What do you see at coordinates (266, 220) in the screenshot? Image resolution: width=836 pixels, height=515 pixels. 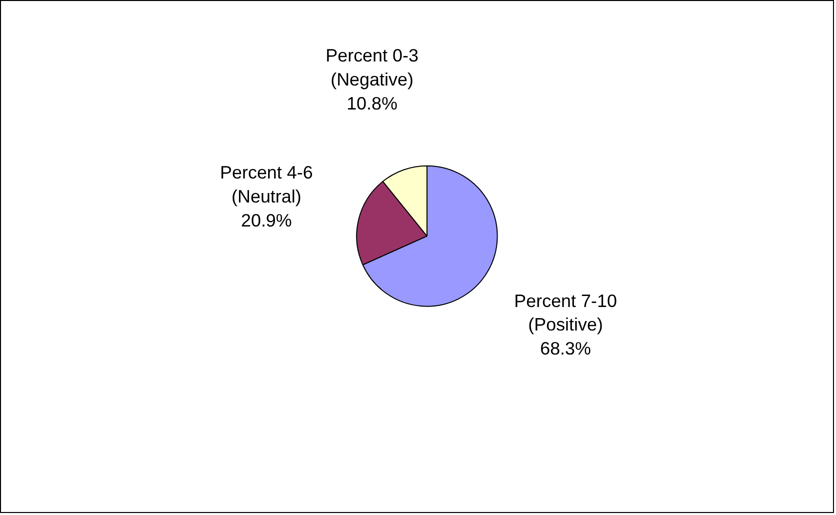 I see `data-label: 20.9%` at bounding box center [266, 220].